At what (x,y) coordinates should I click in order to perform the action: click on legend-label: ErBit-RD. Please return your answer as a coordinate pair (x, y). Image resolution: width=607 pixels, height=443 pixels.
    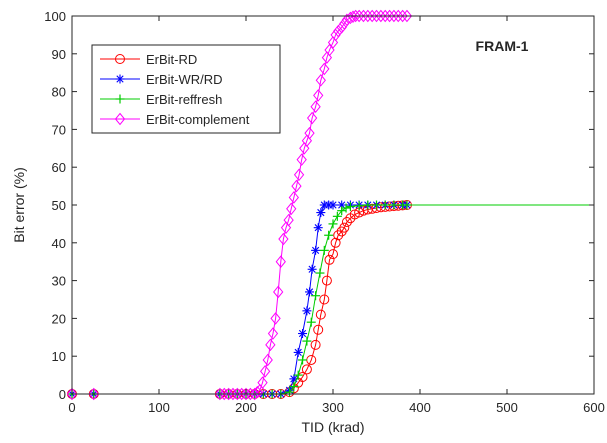
    Looking at the image, I should click on (171, 59).